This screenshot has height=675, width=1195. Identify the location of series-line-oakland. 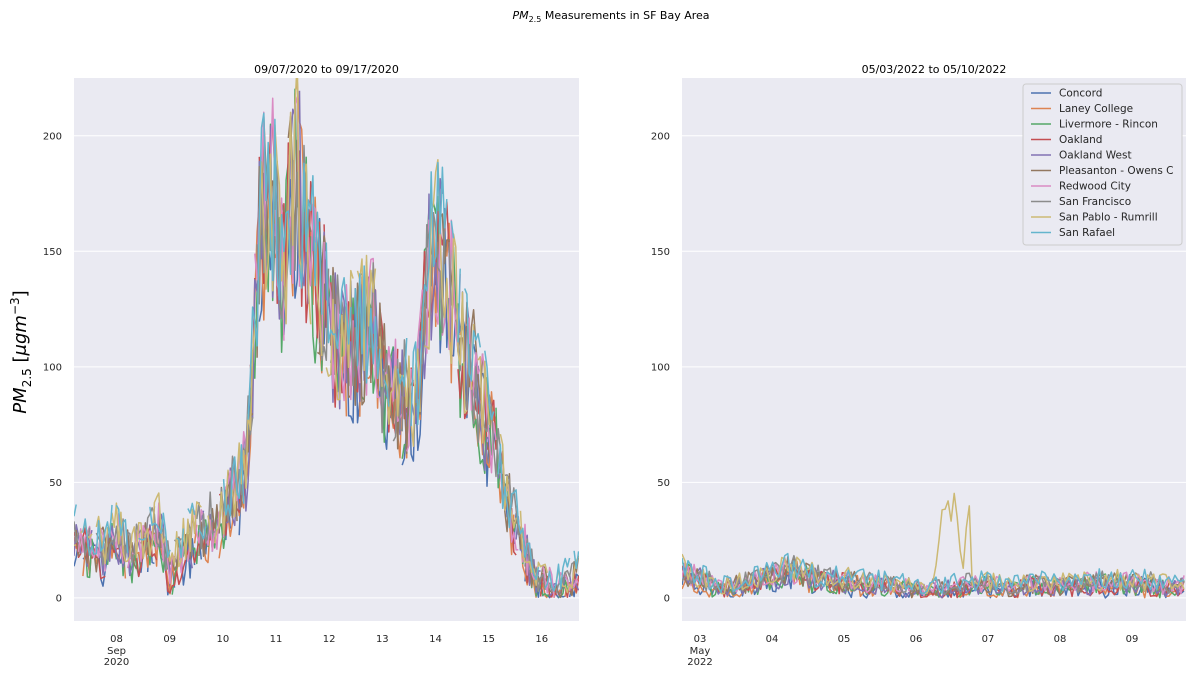
(307, 244).